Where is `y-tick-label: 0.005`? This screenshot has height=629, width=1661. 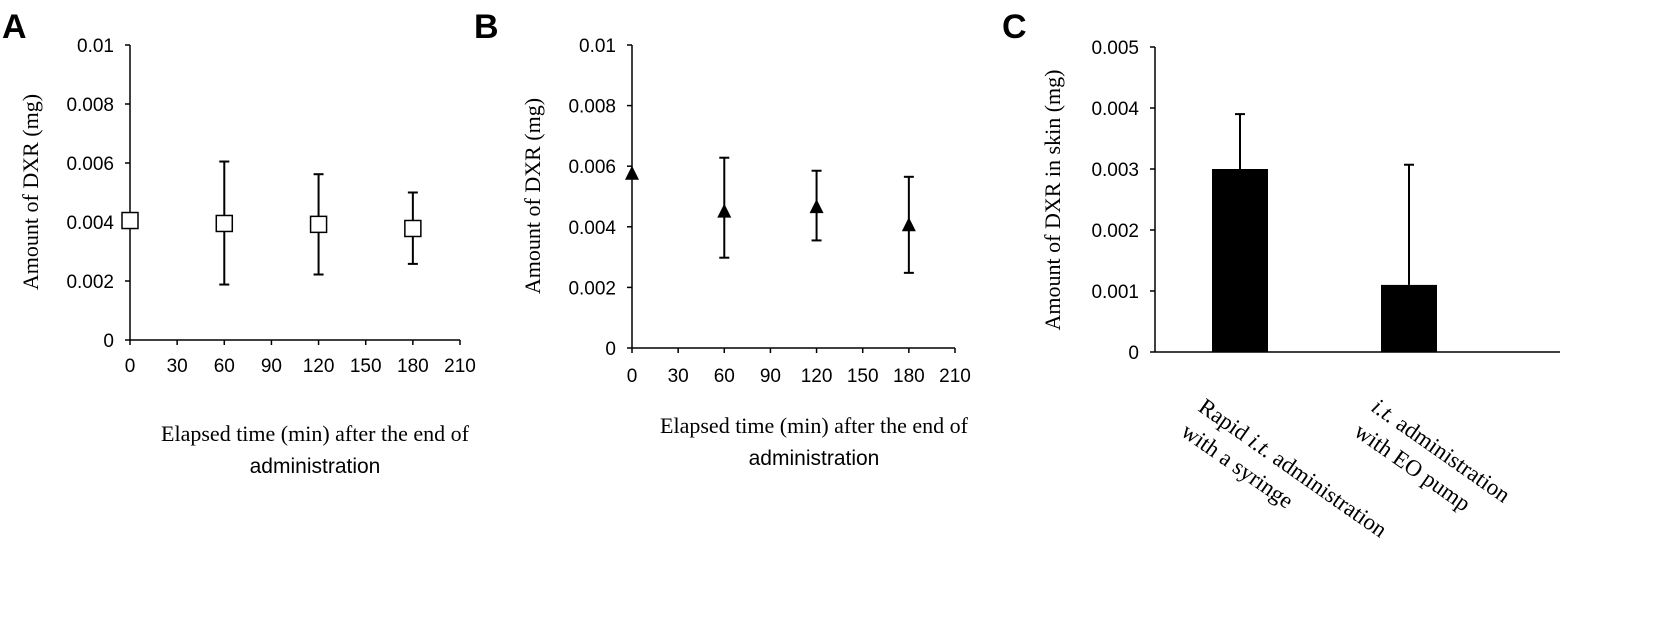
y-tick-label: 0.005 is located at coordinates (1115, 48).